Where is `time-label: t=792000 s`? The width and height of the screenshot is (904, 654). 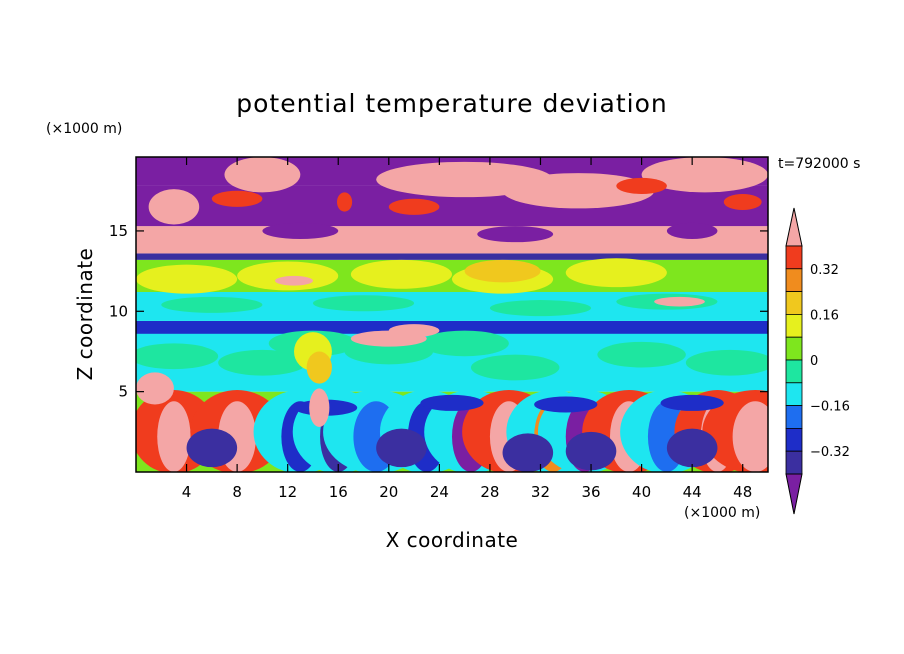 time-label: t=792000 s is located at coordinates (819, 164).